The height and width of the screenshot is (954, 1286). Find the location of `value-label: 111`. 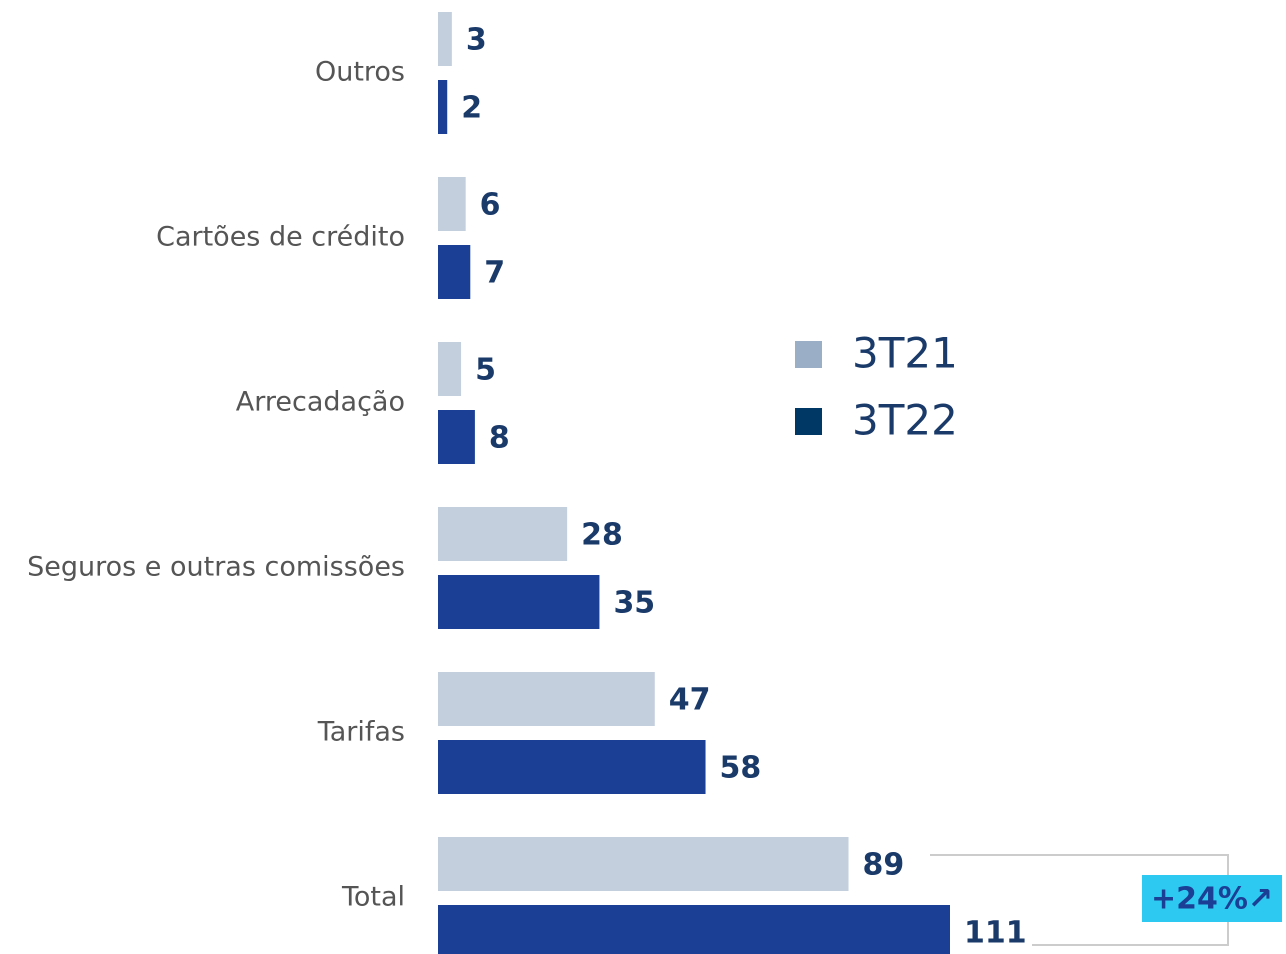

value-label: 111 is located at coordinates (995, 933).